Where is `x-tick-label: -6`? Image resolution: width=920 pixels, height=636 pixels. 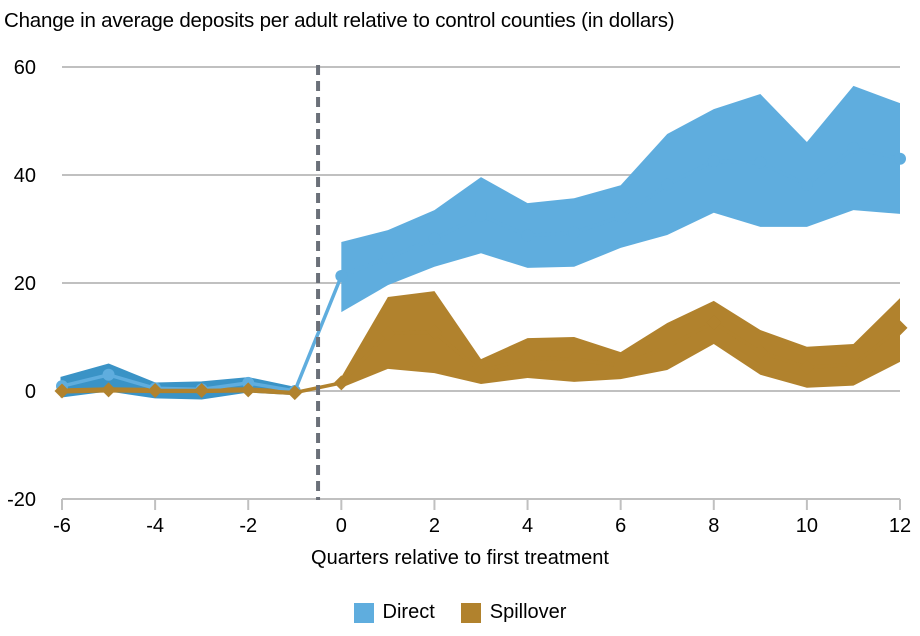
x-tick-label: -6 is located at coordinates (62, 526).